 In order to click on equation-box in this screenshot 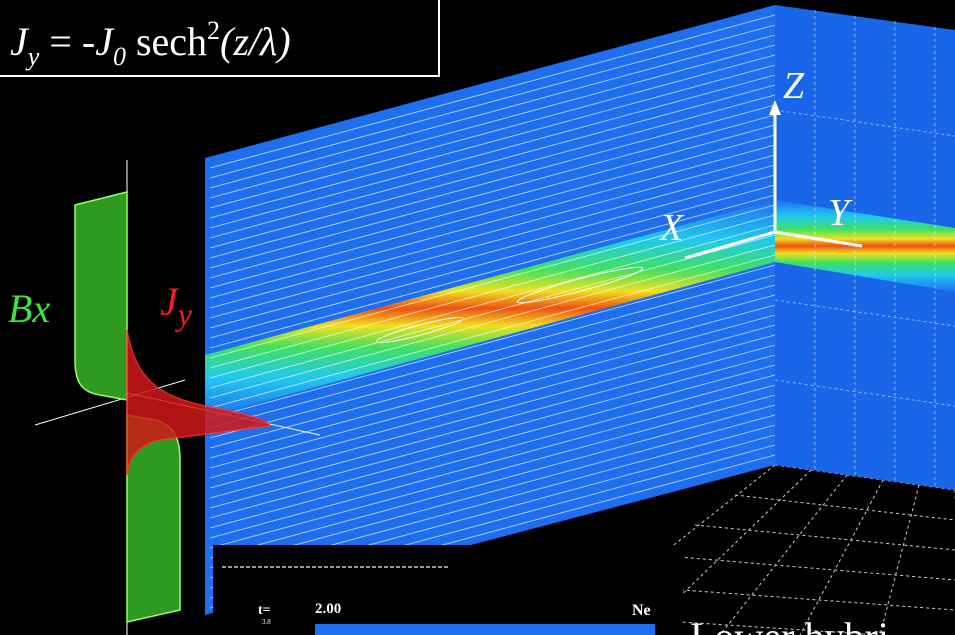, I will do `click(220, 38)`.